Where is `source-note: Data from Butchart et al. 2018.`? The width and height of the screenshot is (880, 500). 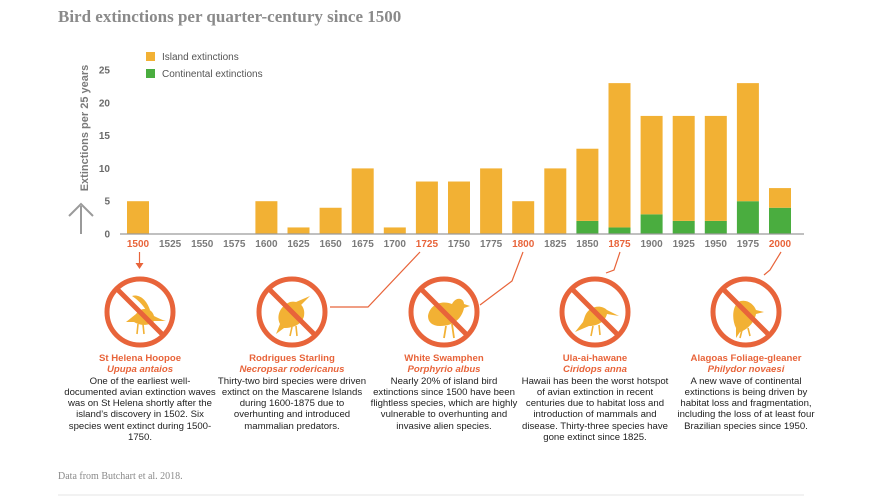
source-note: Data from Butchart et al. 2018. is located at coordinates (120, 476).